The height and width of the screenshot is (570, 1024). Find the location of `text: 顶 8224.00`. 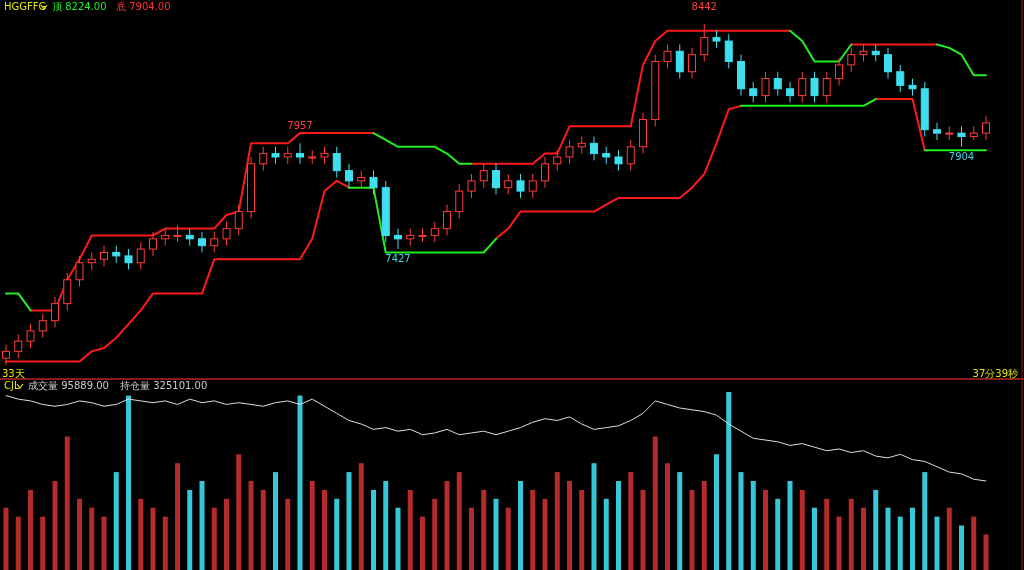

text: 顶 8224.00 is located at coordinates (79, 6).